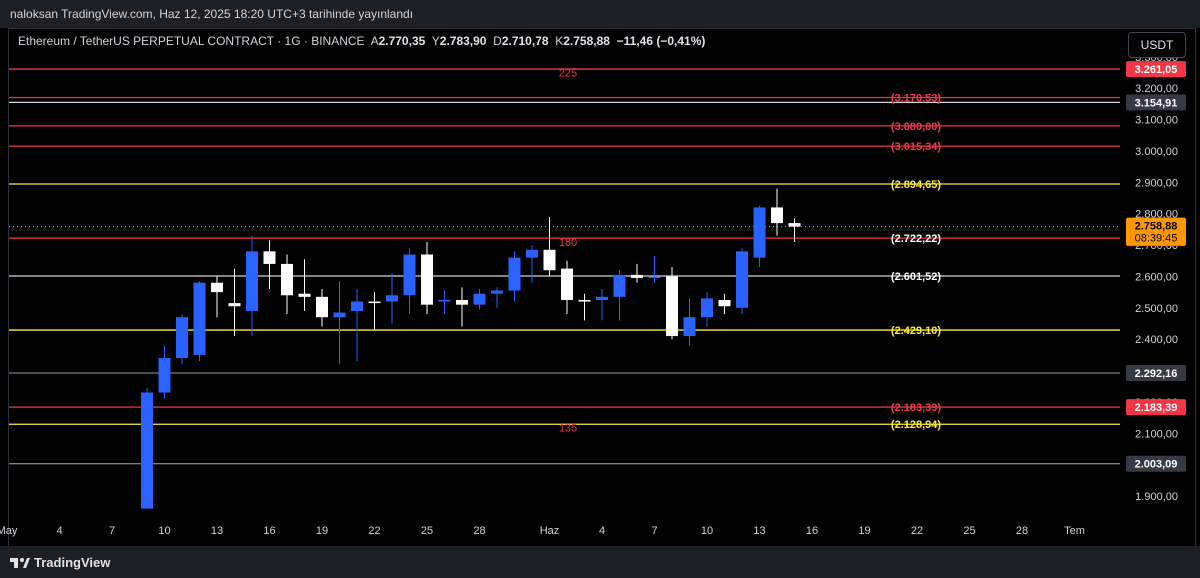  What do you see at coordinates (916, 98) in the screenshot?
I see `level-price-label: (3.170,53)` at bounding box center [916, 98].